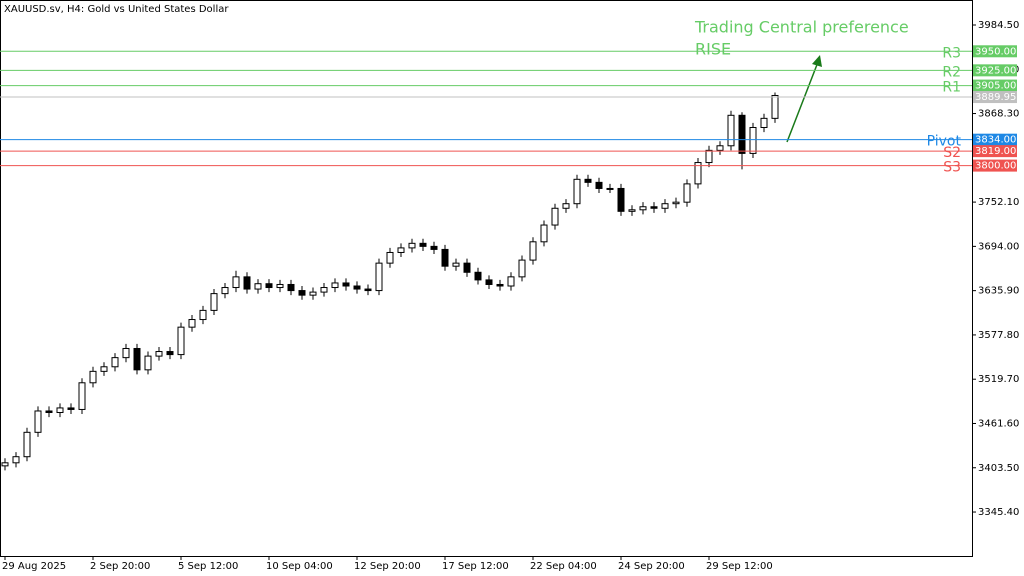  What do you see at coordinates (563, 566) in the screenshot?
I see `x-tick-label: 22 Sep 04:00` at bounding box center [563, 566].